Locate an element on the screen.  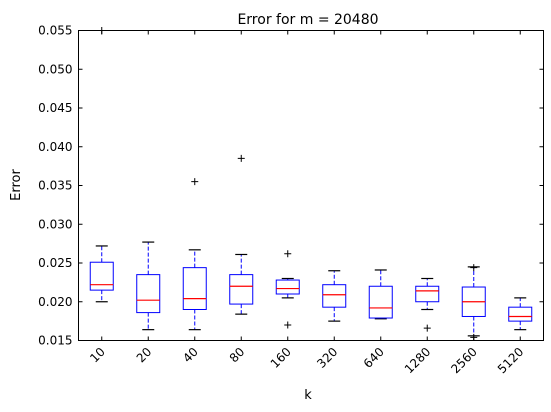
x-tick-label: 160 is located at coordinates (281, 358).